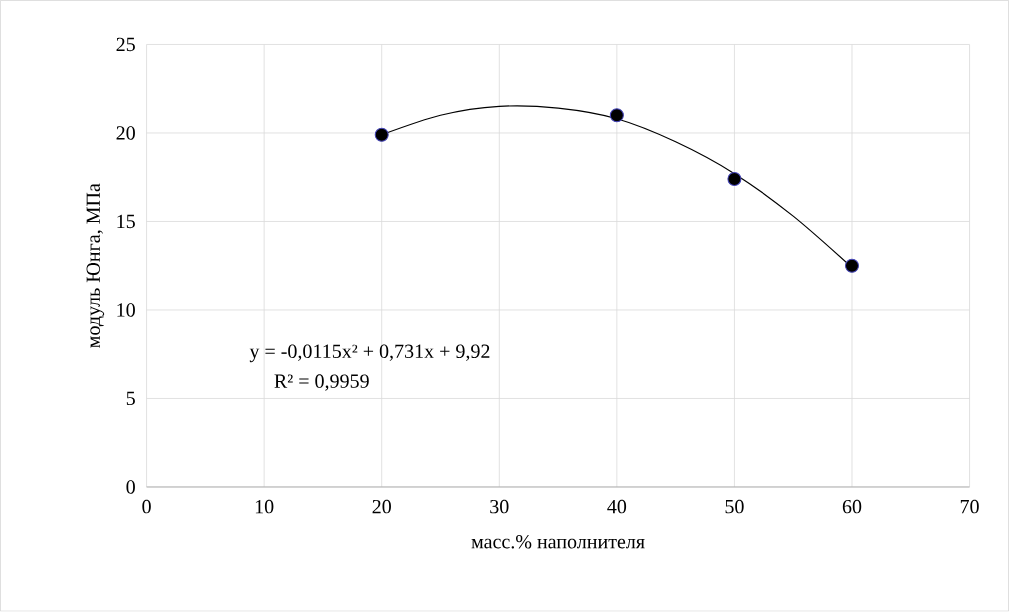 The image size is (1009, 612). I want to click on y-axis-title: модуль Юнга, МПа, so click(95, 266).